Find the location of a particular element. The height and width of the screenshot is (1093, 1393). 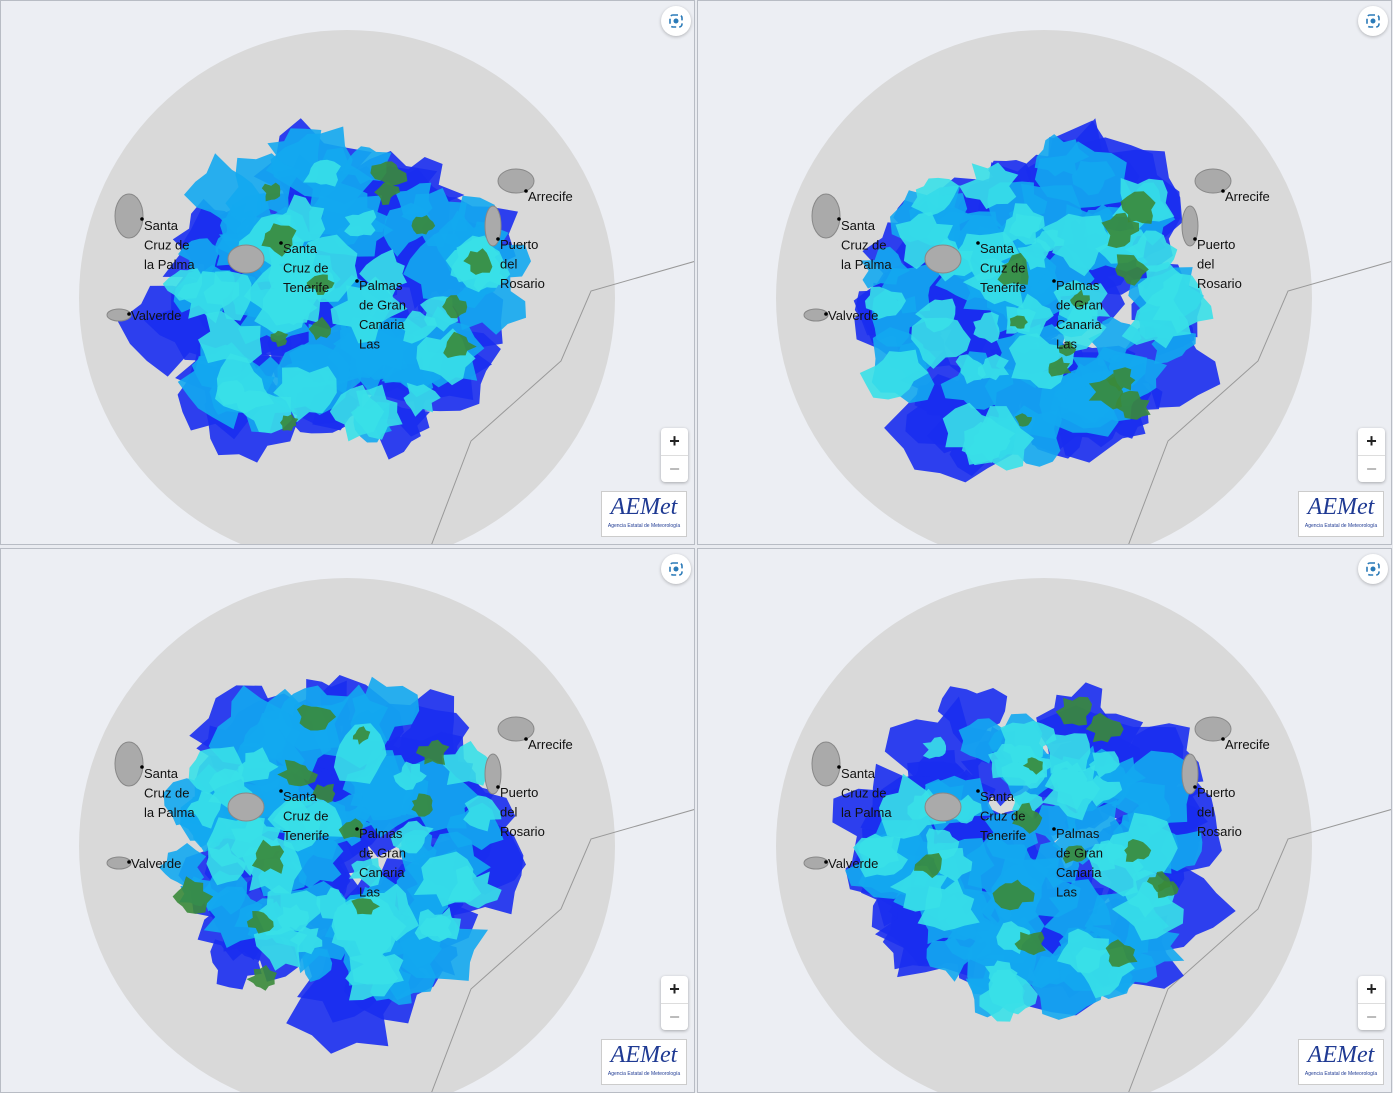

place-label: Palmas is located at coordinates (381, 285).